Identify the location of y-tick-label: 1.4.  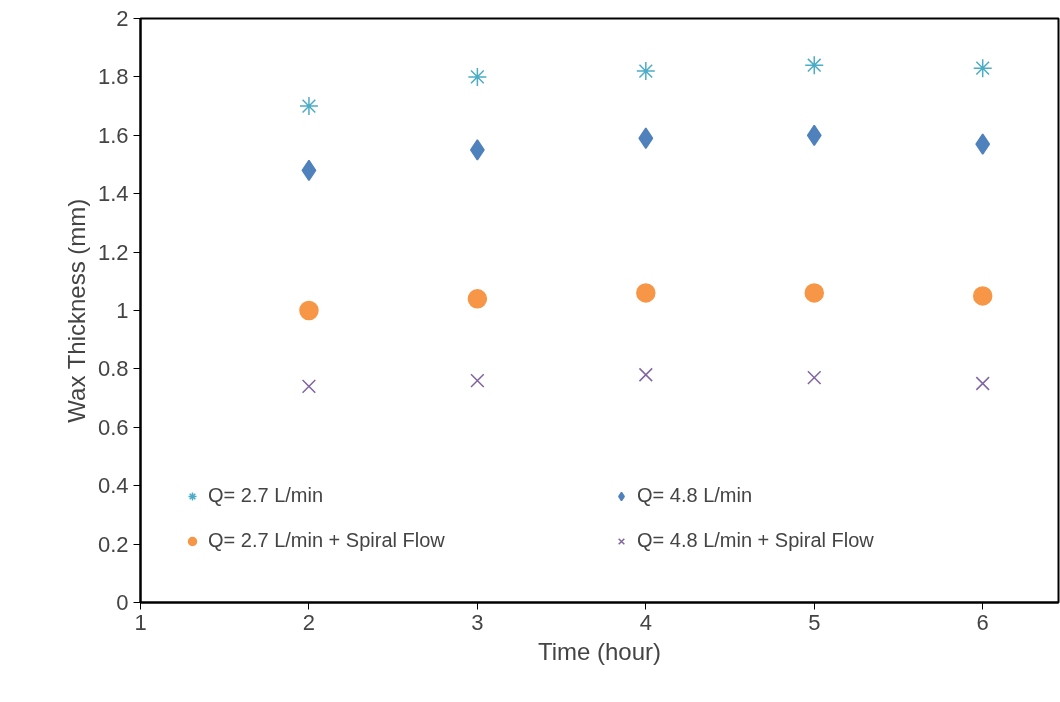
(113, 194).